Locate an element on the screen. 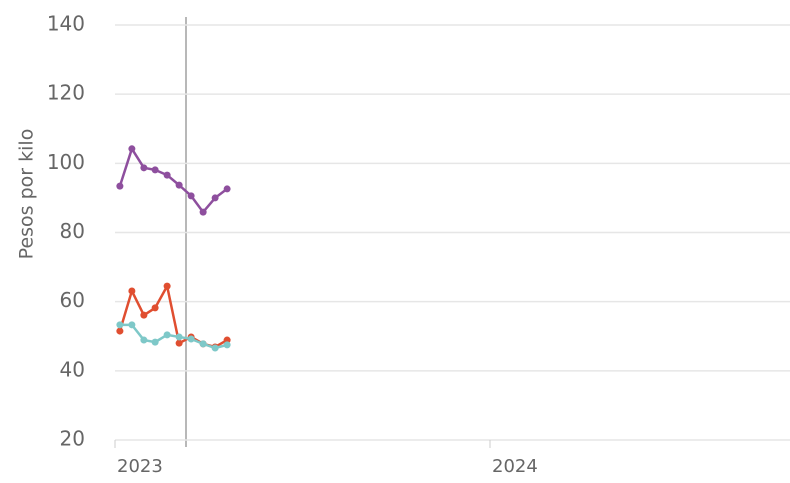  x-tick-label: 2023 is located at coordinates (140, 466).